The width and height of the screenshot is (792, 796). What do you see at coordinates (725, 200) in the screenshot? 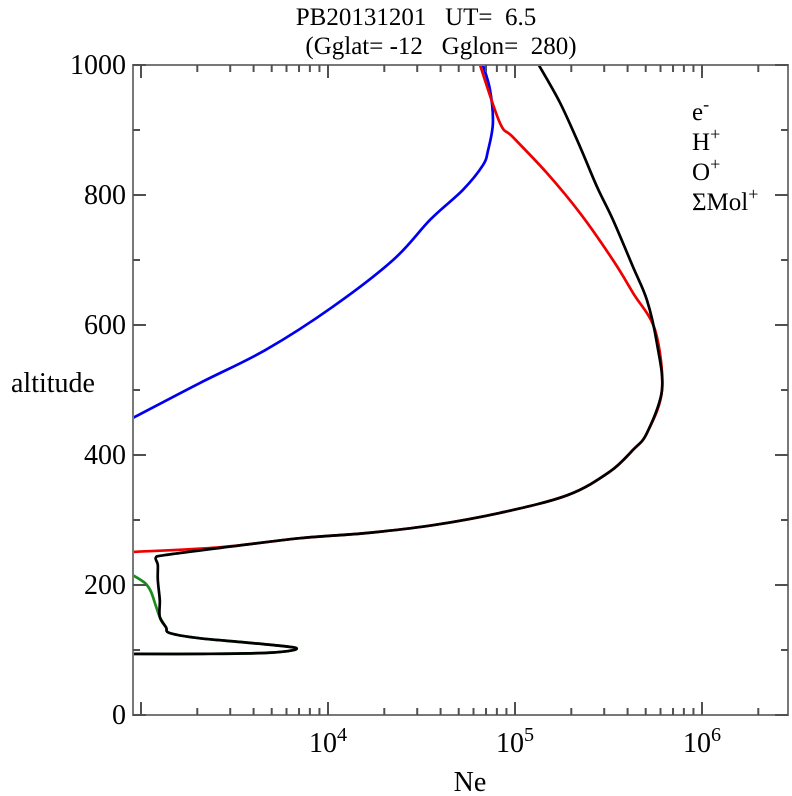
I see `legend-label-mol: ΣMol+` at bounding box center [725, 200].